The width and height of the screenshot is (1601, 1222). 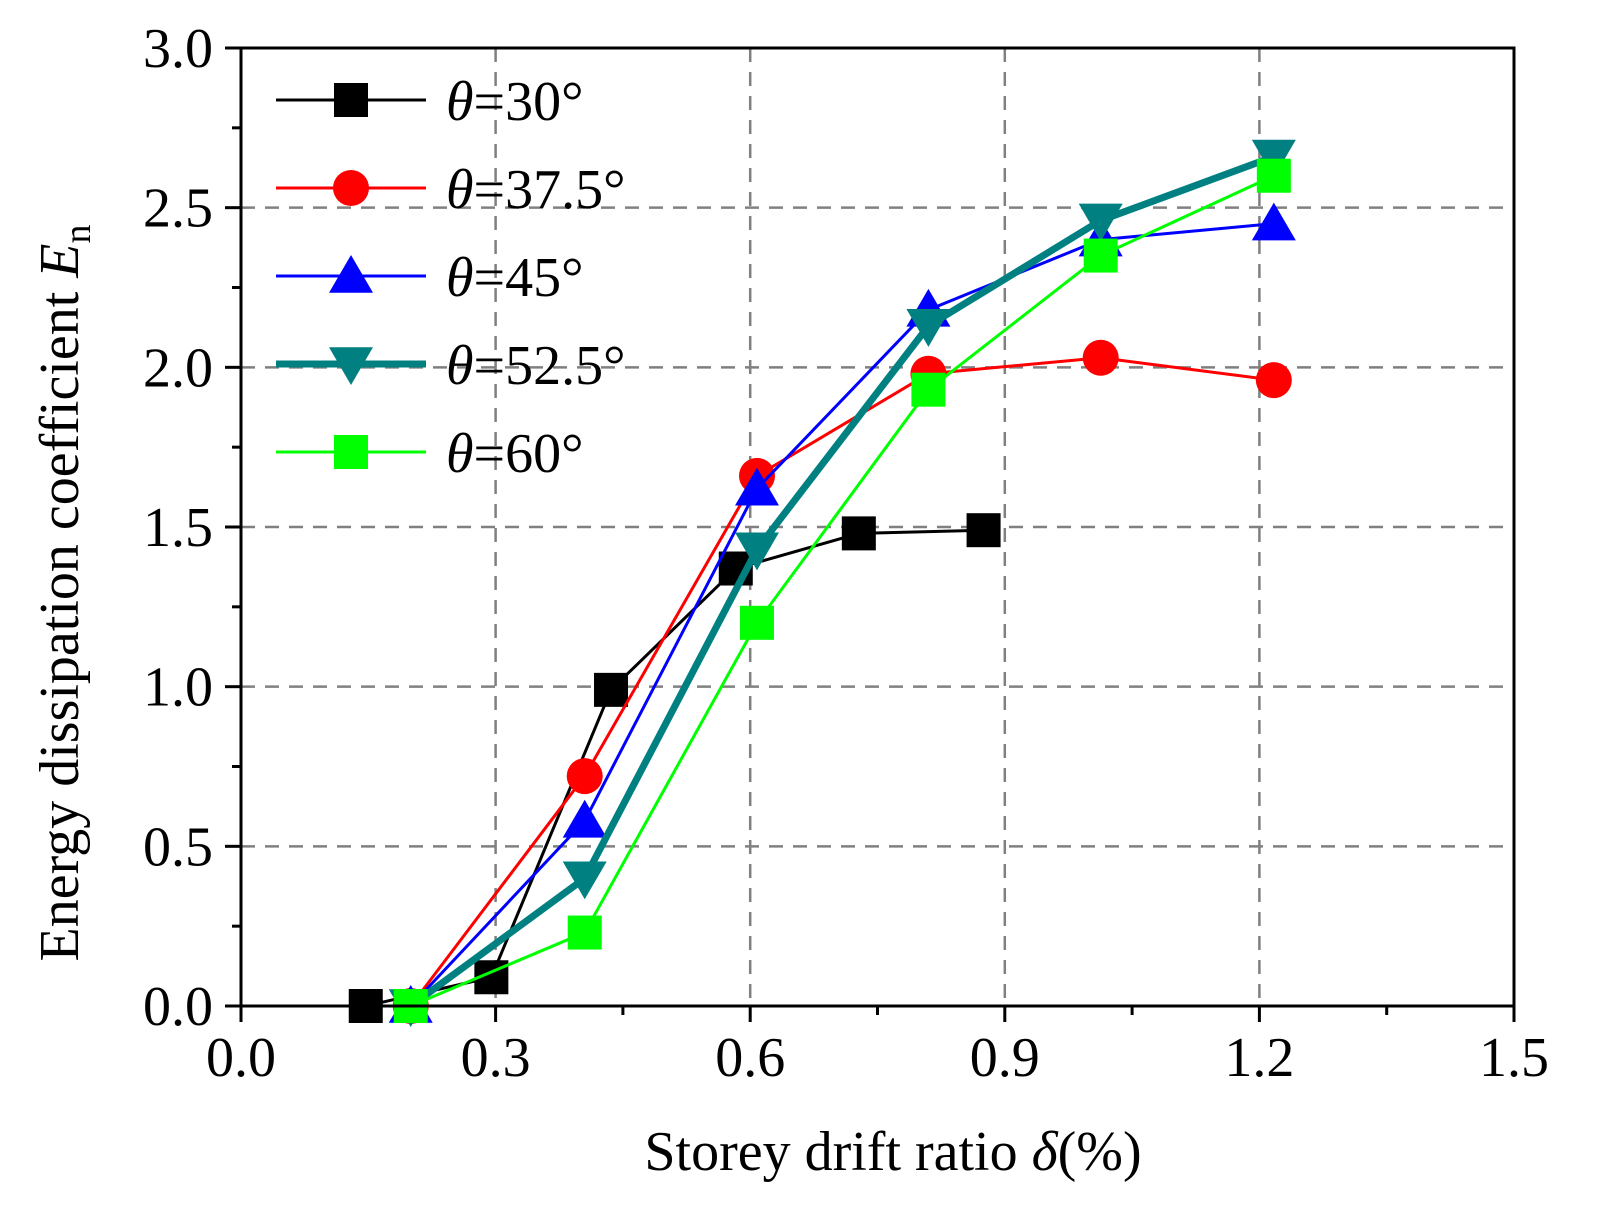 I want to click on y-tick-label-0: 0.0, so click(x=178, y=1007).